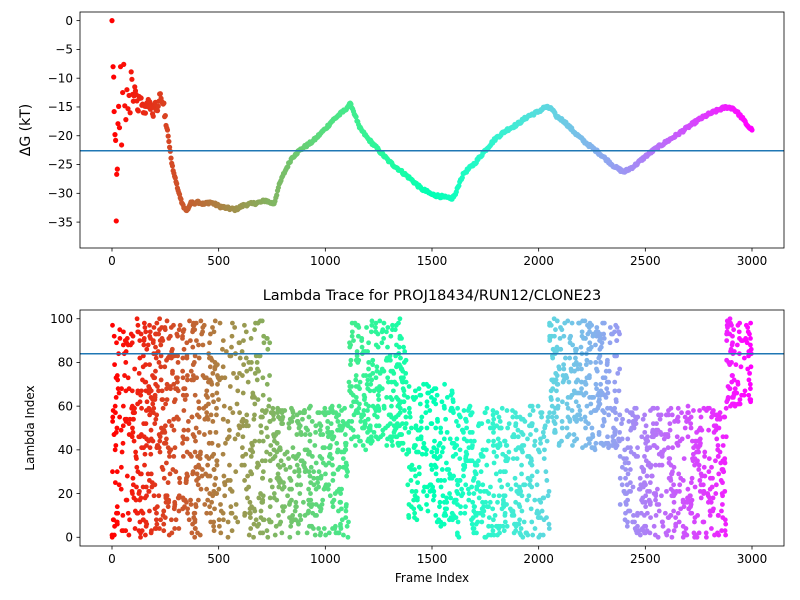 Image resolution: width=800 pixels, height=600 pixels. I want to click on x-tick-label: 2000, so click(538, 261).